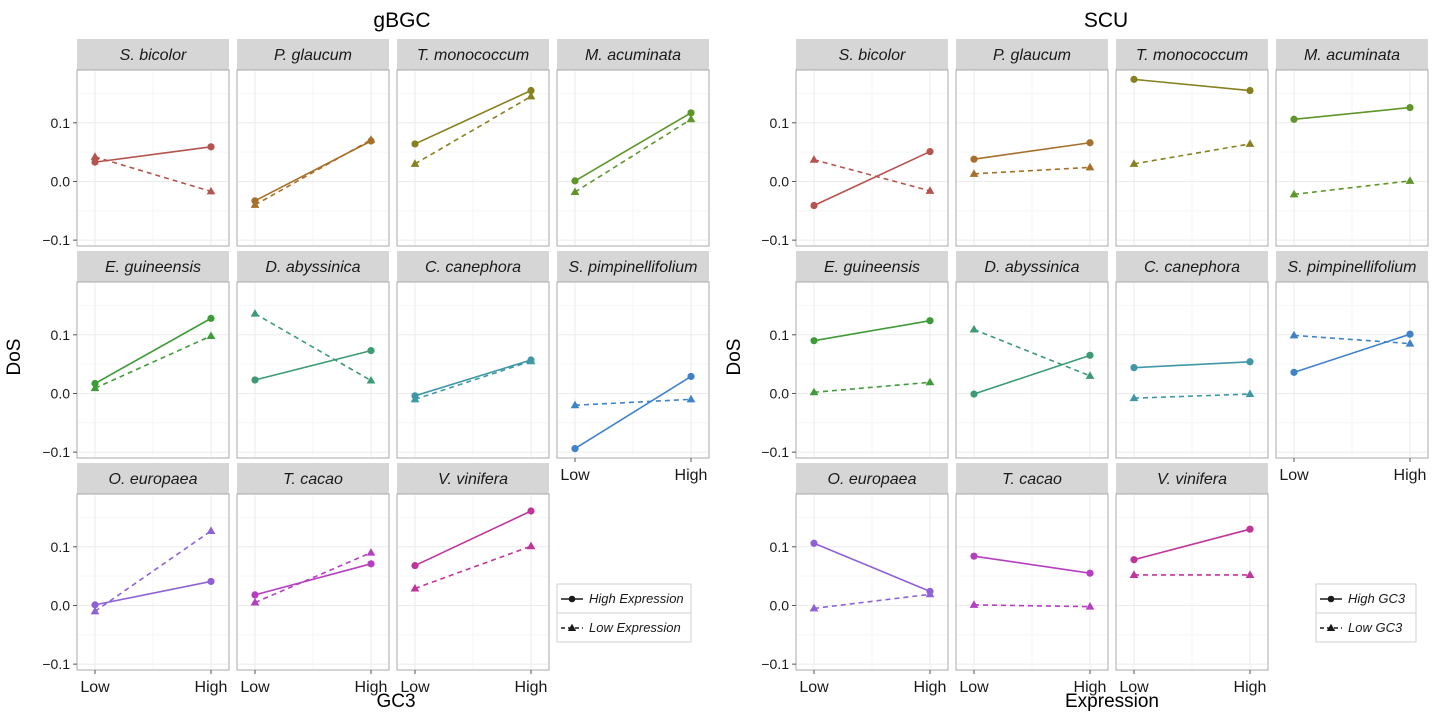  Describe the element at coordinates (855, 143) in the screenshot. I see `facet-panel: S. bicolor −0.1 0.0 0.1` at that location.